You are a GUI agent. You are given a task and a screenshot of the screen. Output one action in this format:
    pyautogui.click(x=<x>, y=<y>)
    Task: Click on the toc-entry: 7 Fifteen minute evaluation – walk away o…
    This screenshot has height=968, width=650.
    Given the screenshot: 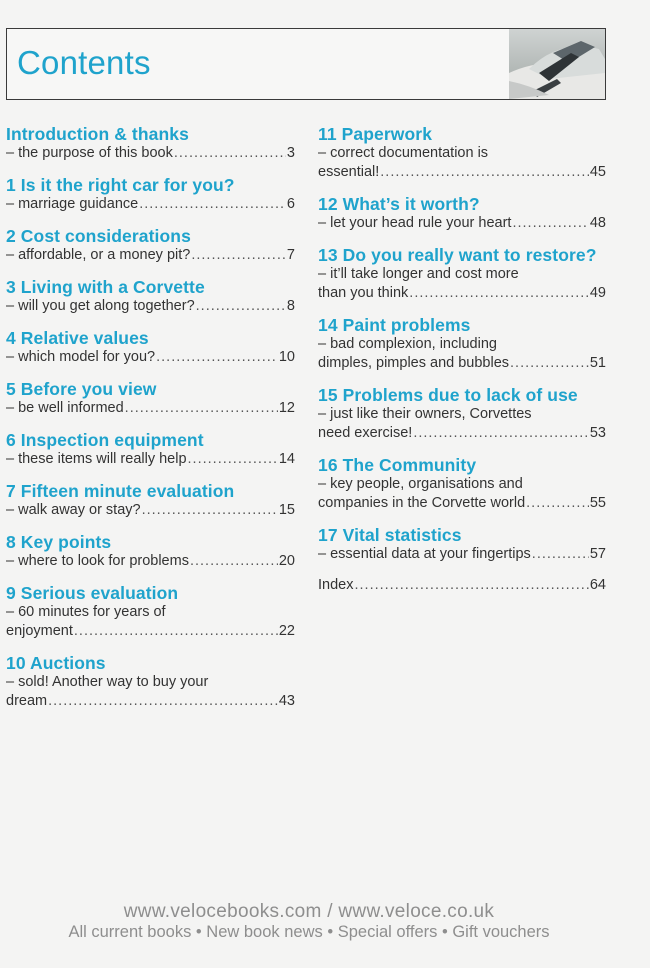 What is the action you would take?
    pyautogui.click(x=150, y=500)
    